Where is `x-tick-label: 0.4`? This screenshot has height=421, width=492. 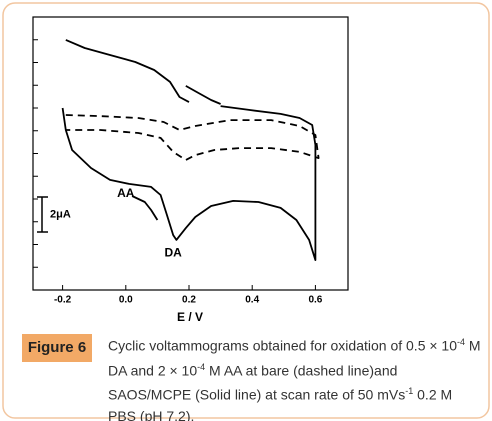
x-tick-label: 0.4 is located at coordinates (252, 300).